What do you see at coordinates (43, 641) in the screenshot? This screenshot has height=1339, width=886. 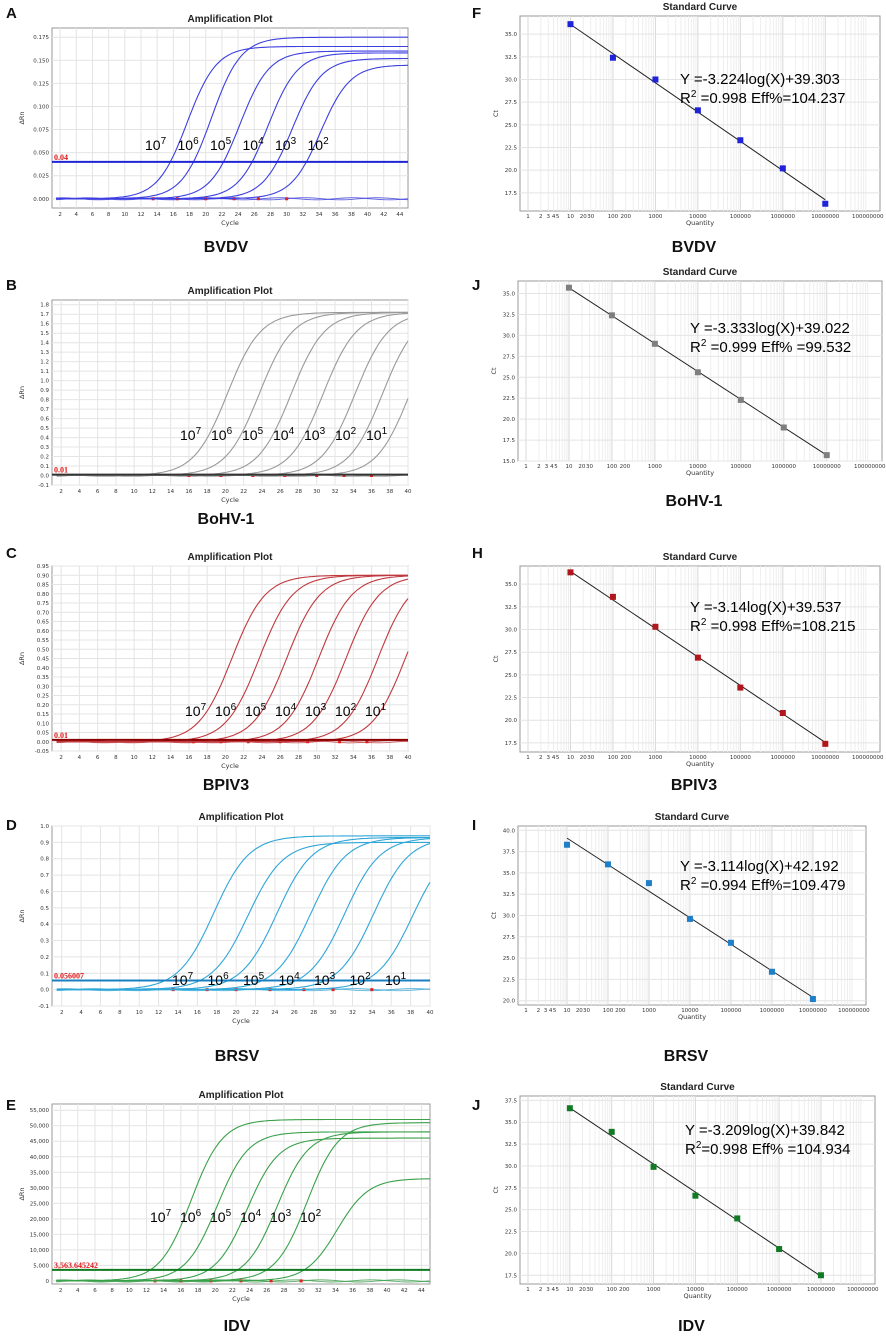 I see `y-tick-label: 0.55` at bounding box center [43, 641].